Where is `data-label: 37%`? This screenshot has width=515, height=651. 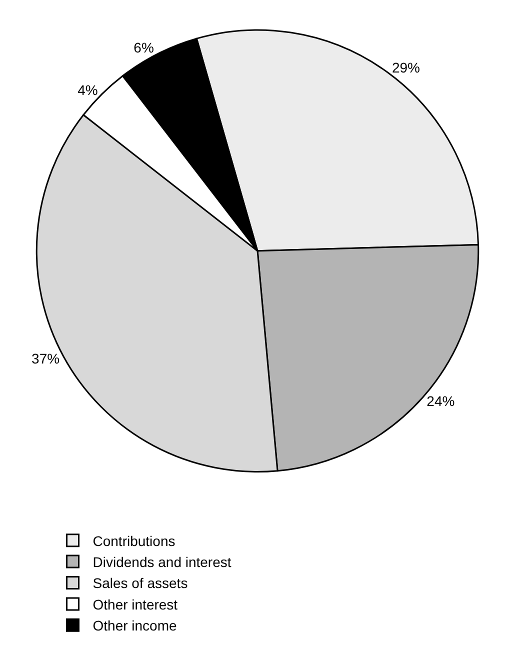
data-label: 37% is located at coordinates (46, 358).